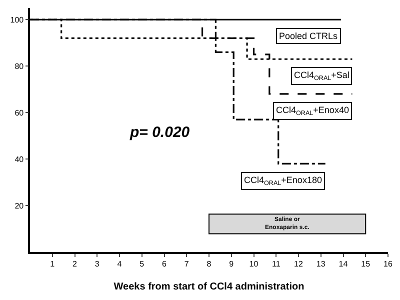  Describe the element at coordinates (254, 263) in the screenshot. I see `x-tick-label: 10` at that location.